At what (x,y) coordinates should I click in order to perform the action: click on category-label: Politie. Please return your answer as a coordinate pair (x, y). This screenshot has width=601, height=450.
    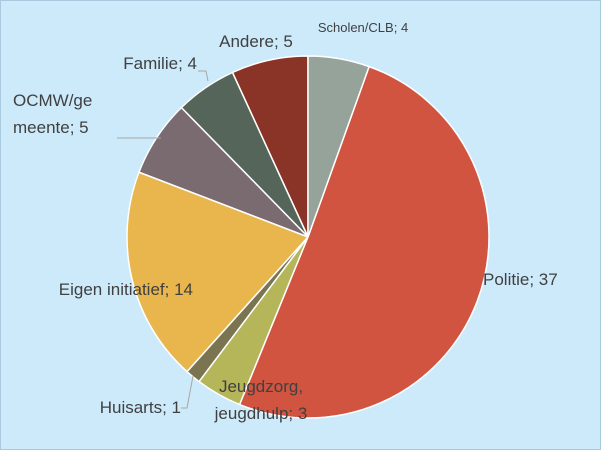
    Looking at the image, I should click on (506, 279).